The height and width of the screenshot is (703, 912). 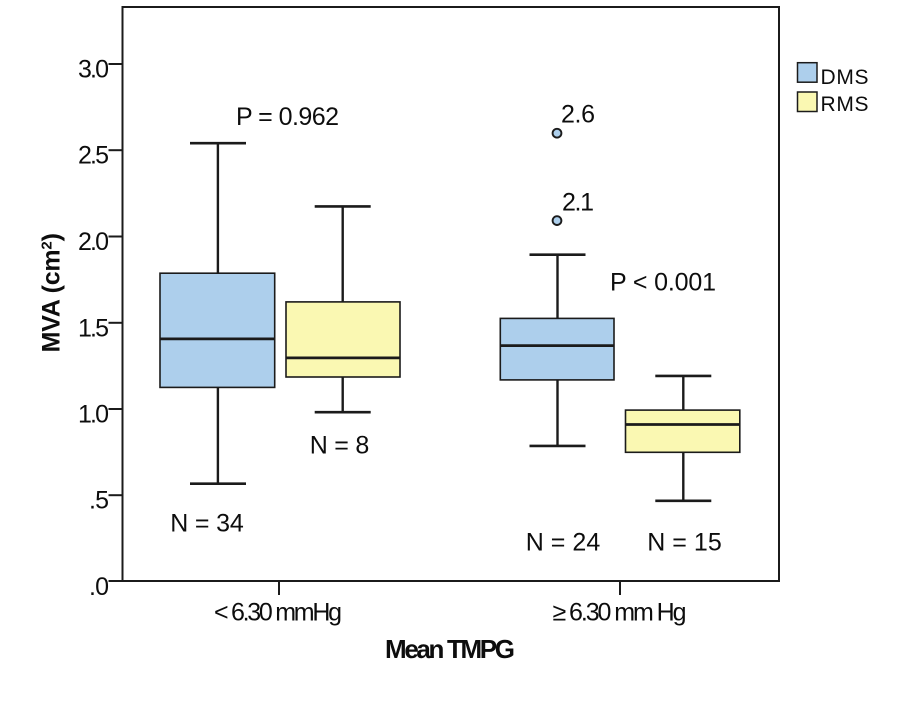 I want to click on svg-text: N = 15, so click(x=684, y=542).